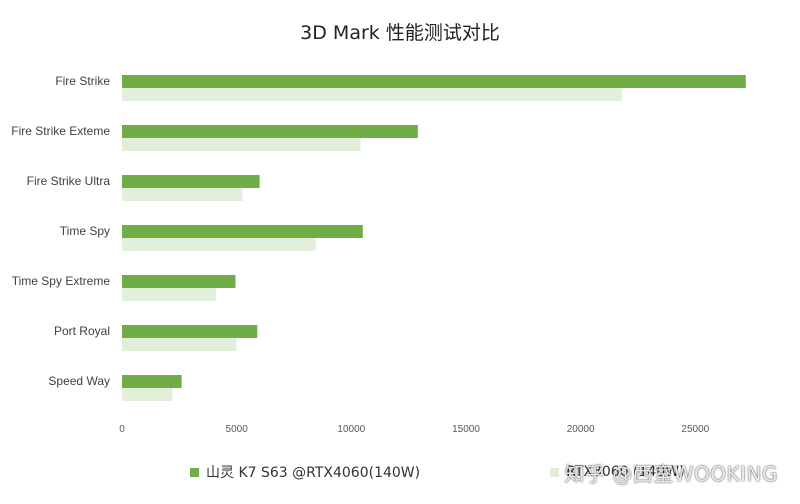 The height and width of the screenshot is (504, 800). I want to click on x-tick-label: 0, so click(122, 429).